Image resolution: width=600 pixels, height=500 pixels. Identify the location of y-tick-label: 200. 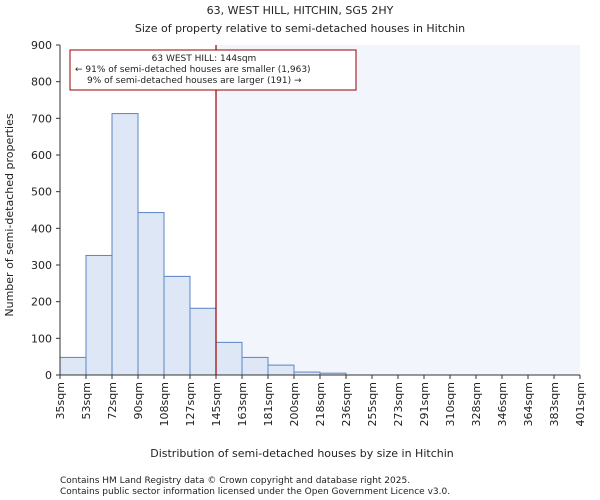
(41, 302).